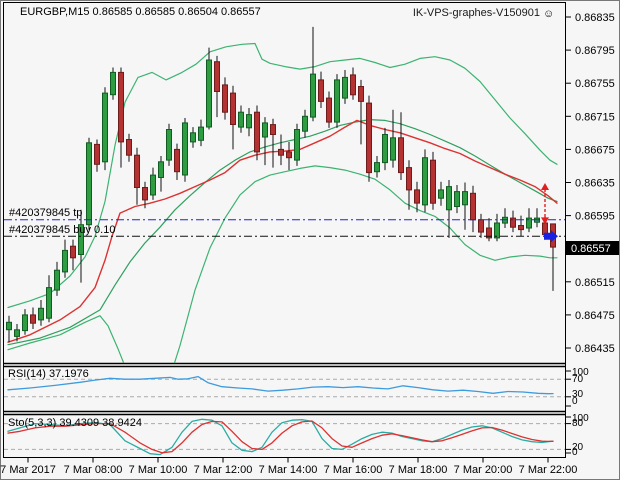 This screenshot has height=480, width=620. Describe the element at coordinates (595, 150) in the screenshot. I see `price-axis-label: 0.86675` at that location.